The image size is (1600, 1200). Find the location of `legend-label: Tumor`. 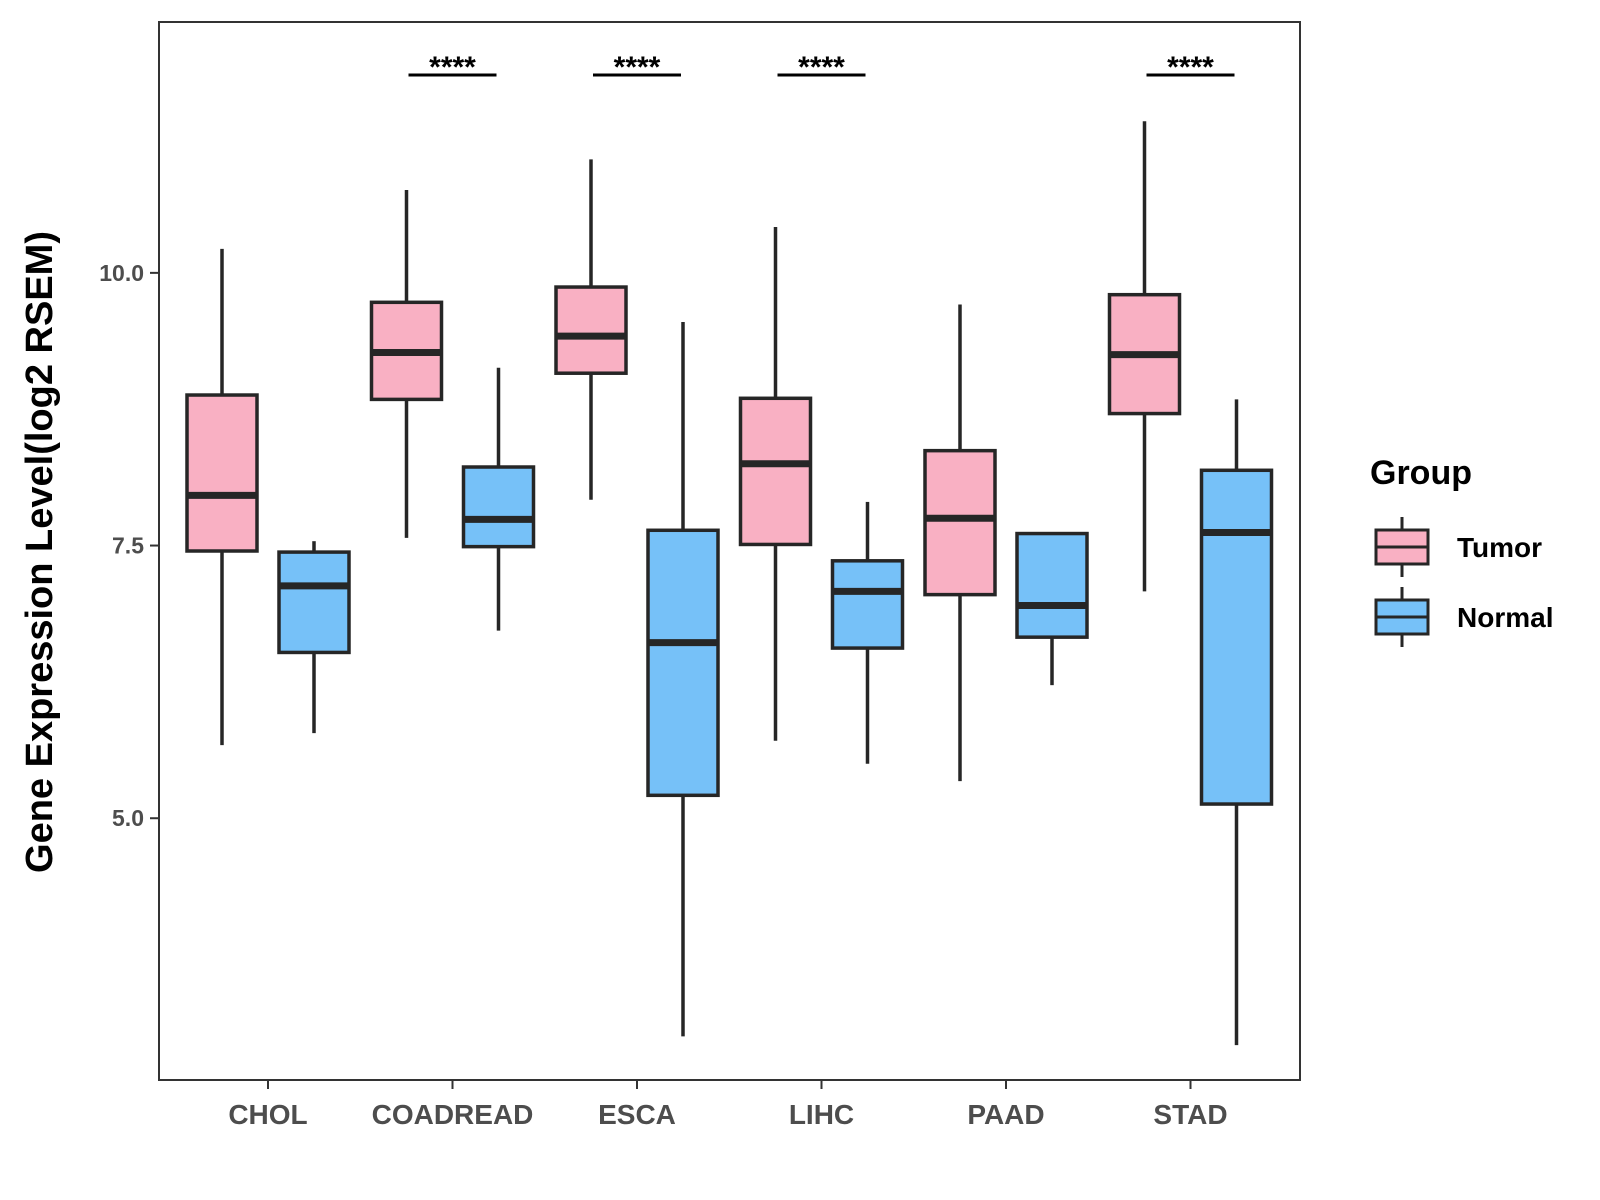

legend-label: Tumor is located at coordinates (1499, 547).